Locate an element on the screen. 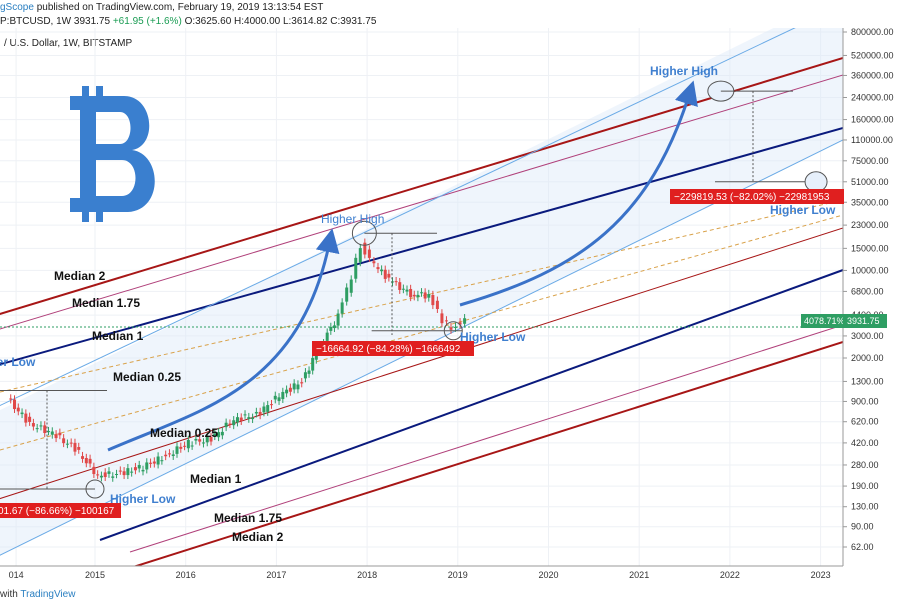  label-median1-top: Median 1 is located at coordinates (118, 336).